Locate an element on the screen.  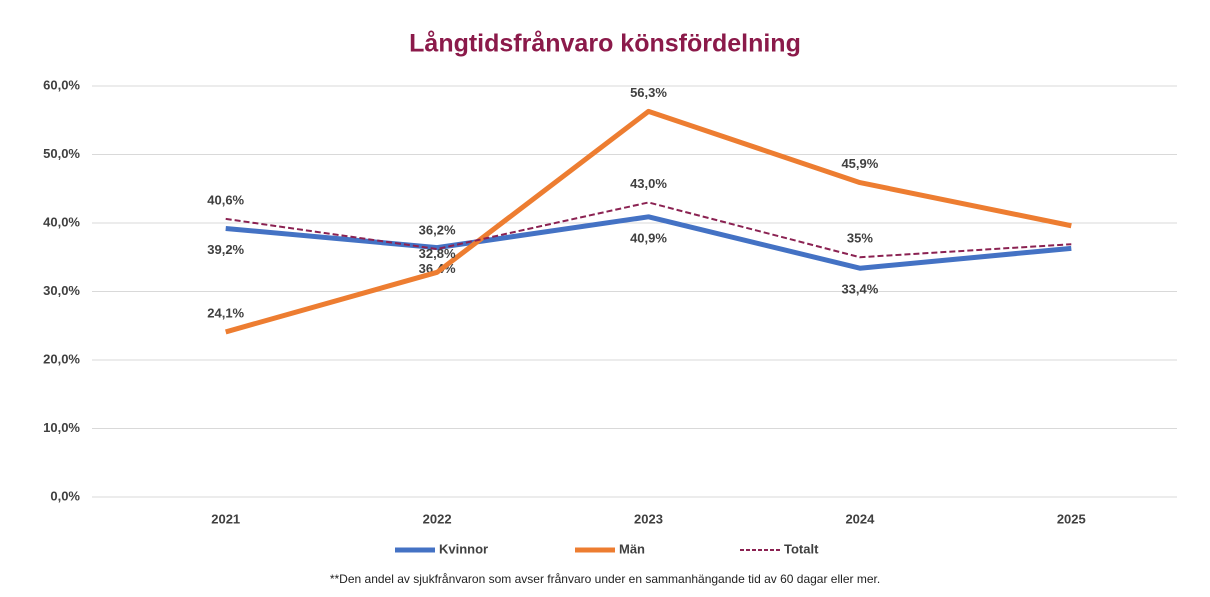
data-label: 39,2% is located at coordinates (225, 249).